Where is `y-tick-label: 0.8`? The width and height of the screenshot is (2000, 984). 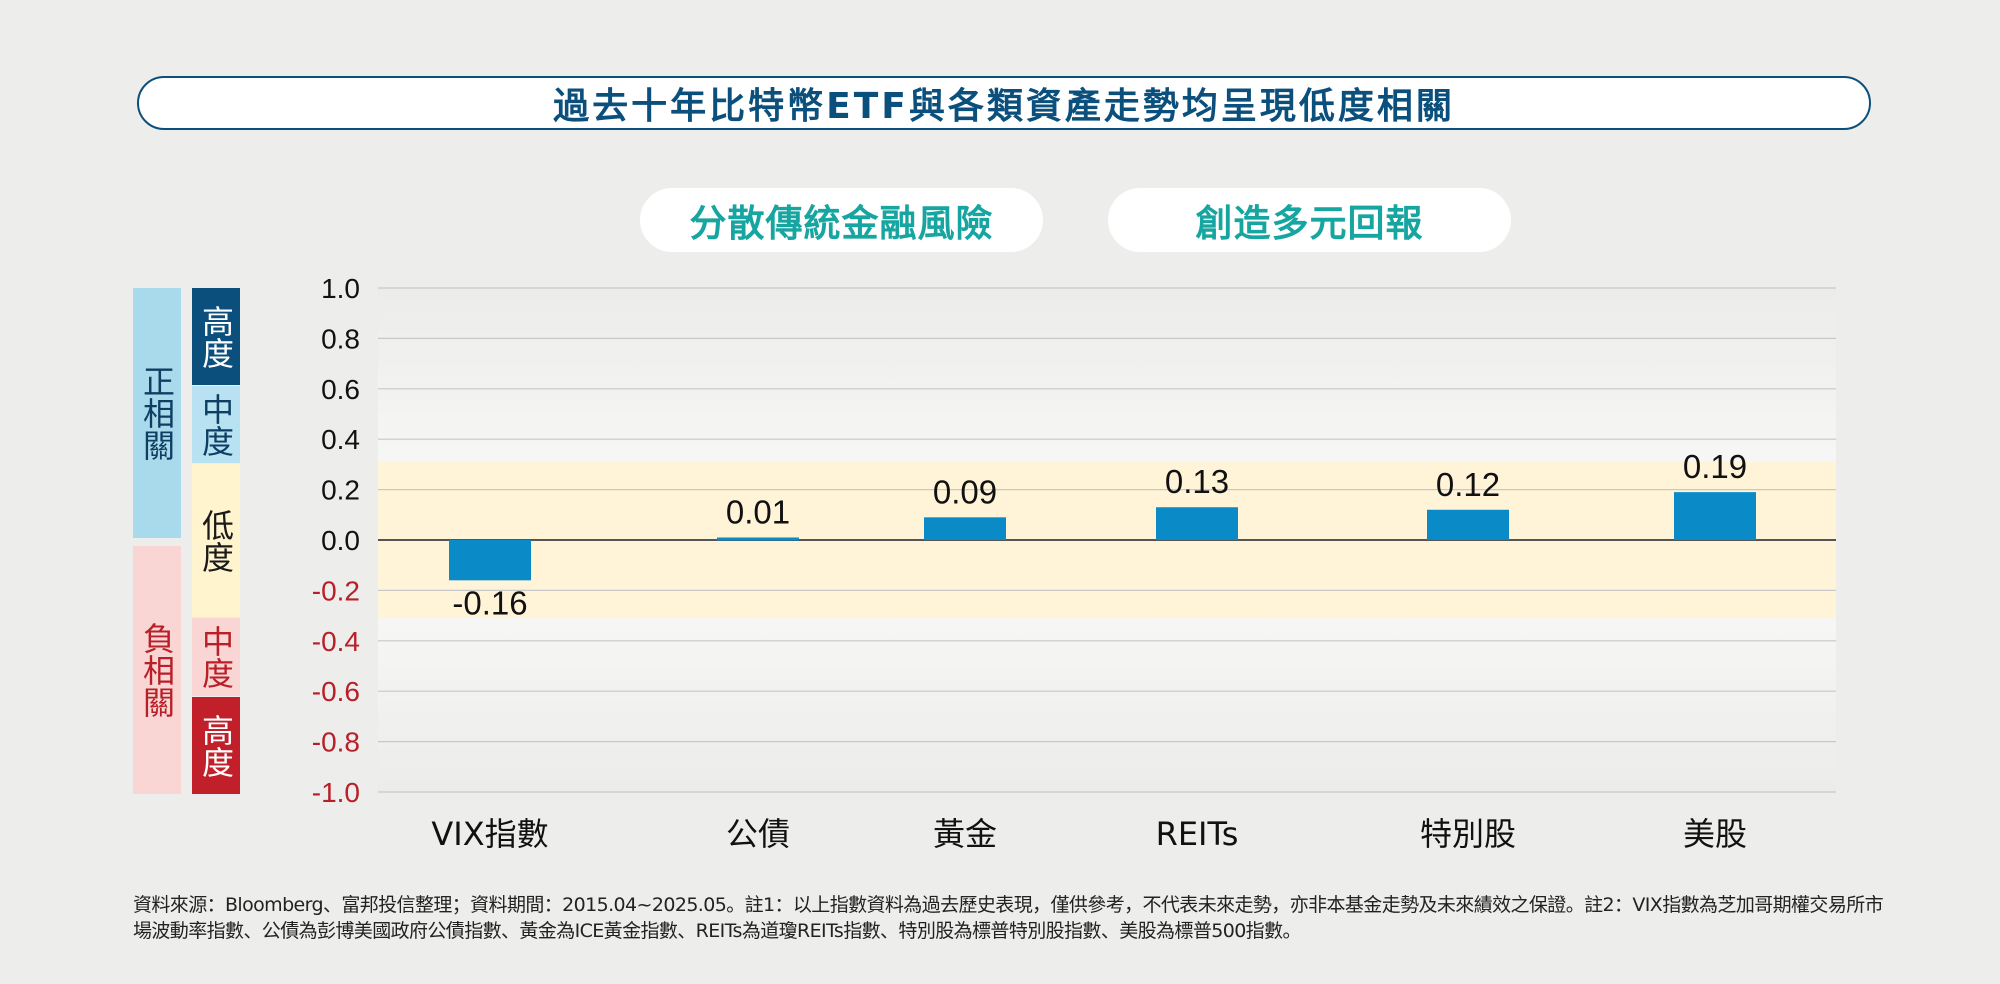
y-tick-label: 0.8 is located at coordinates (340, 338).